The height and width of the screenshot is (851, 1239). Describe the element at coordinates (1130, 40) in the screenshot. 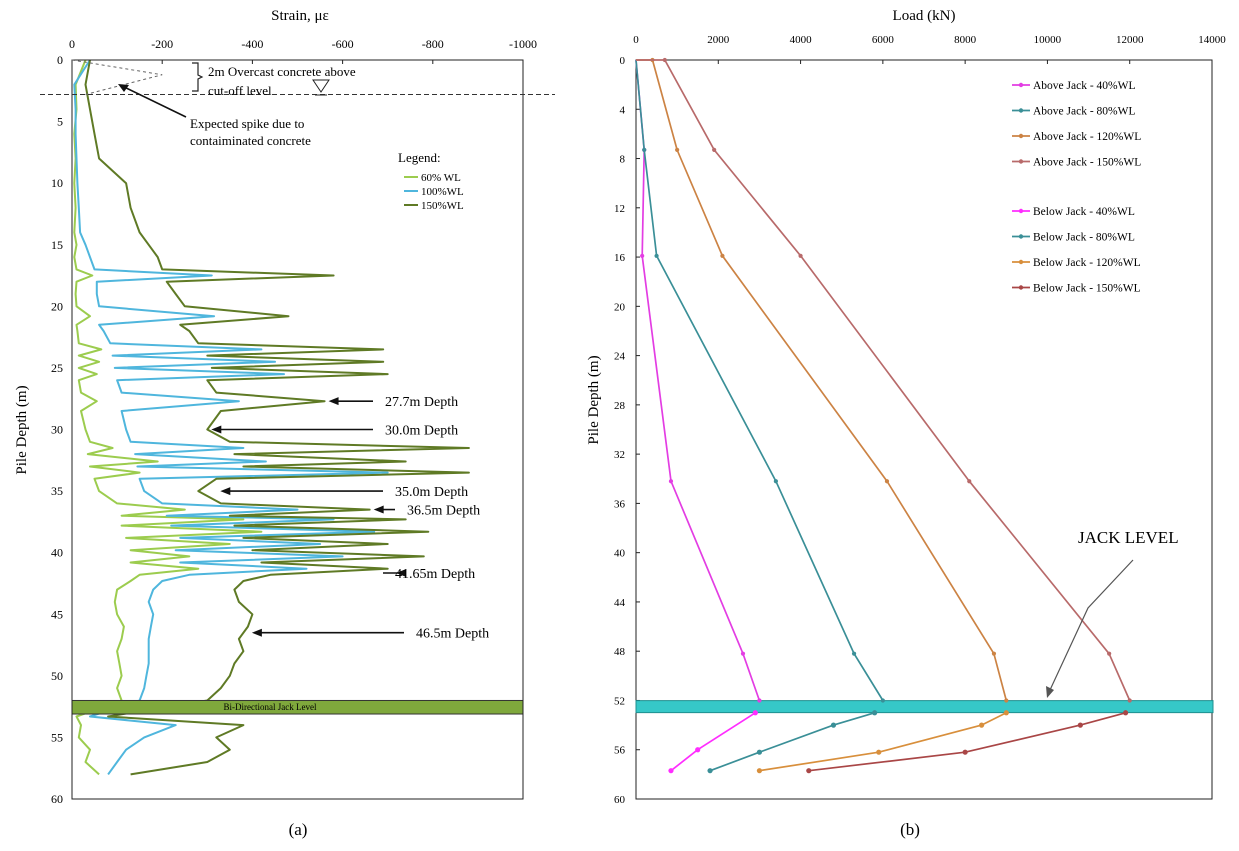

I see `load-x-tick-6: 12000` at that location.